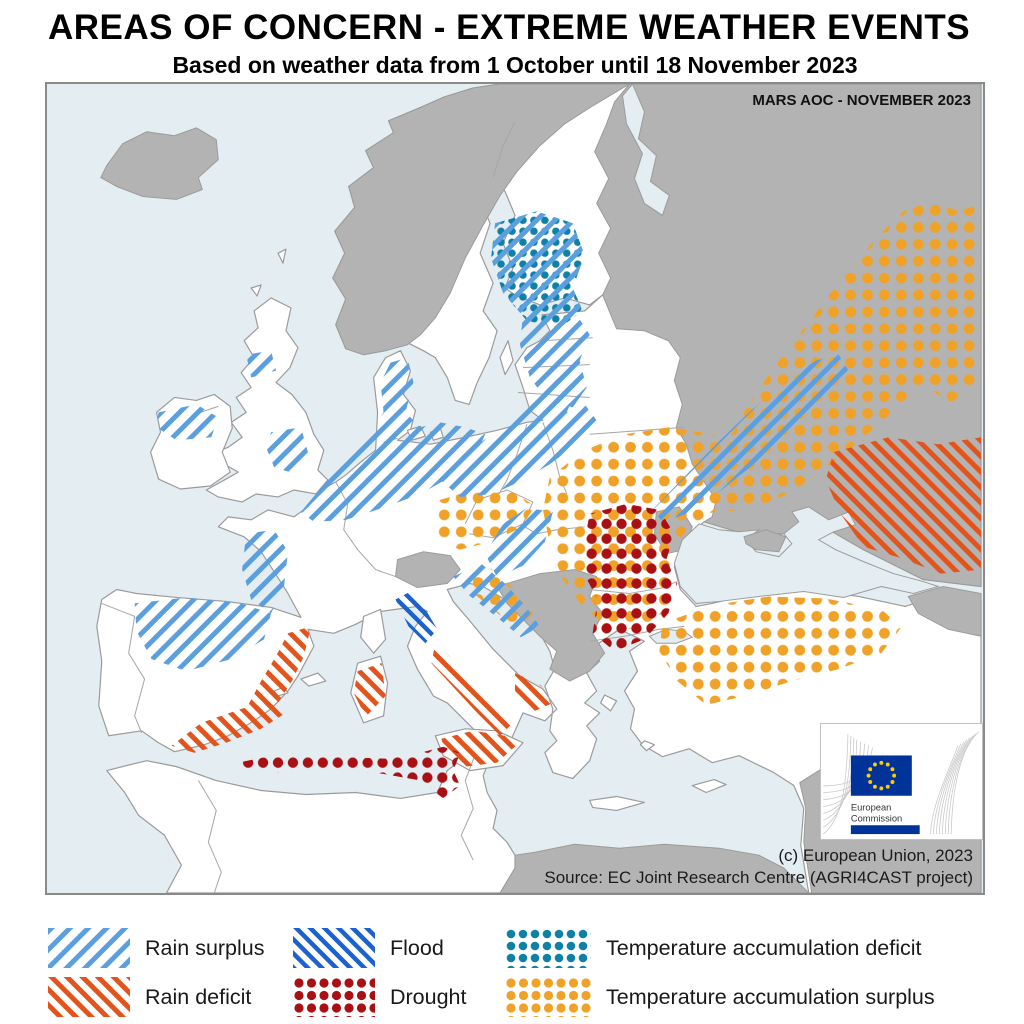  What do you see at coordinates (750, 438) in the screenshot?
I see `overlay-rain-surplus-belarus-russia` at bounding box center [750, 438].